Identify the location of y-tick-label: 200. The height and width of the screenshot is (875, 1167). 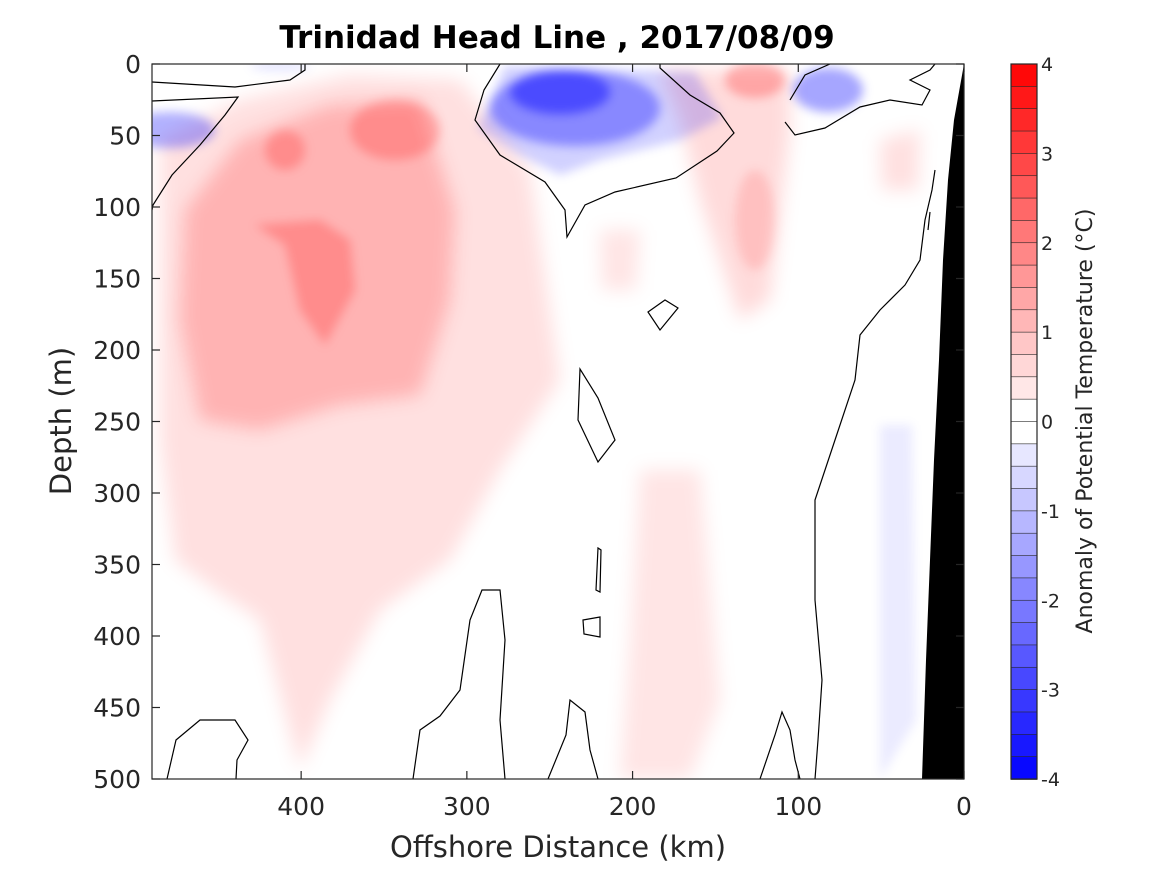
(117, 350).